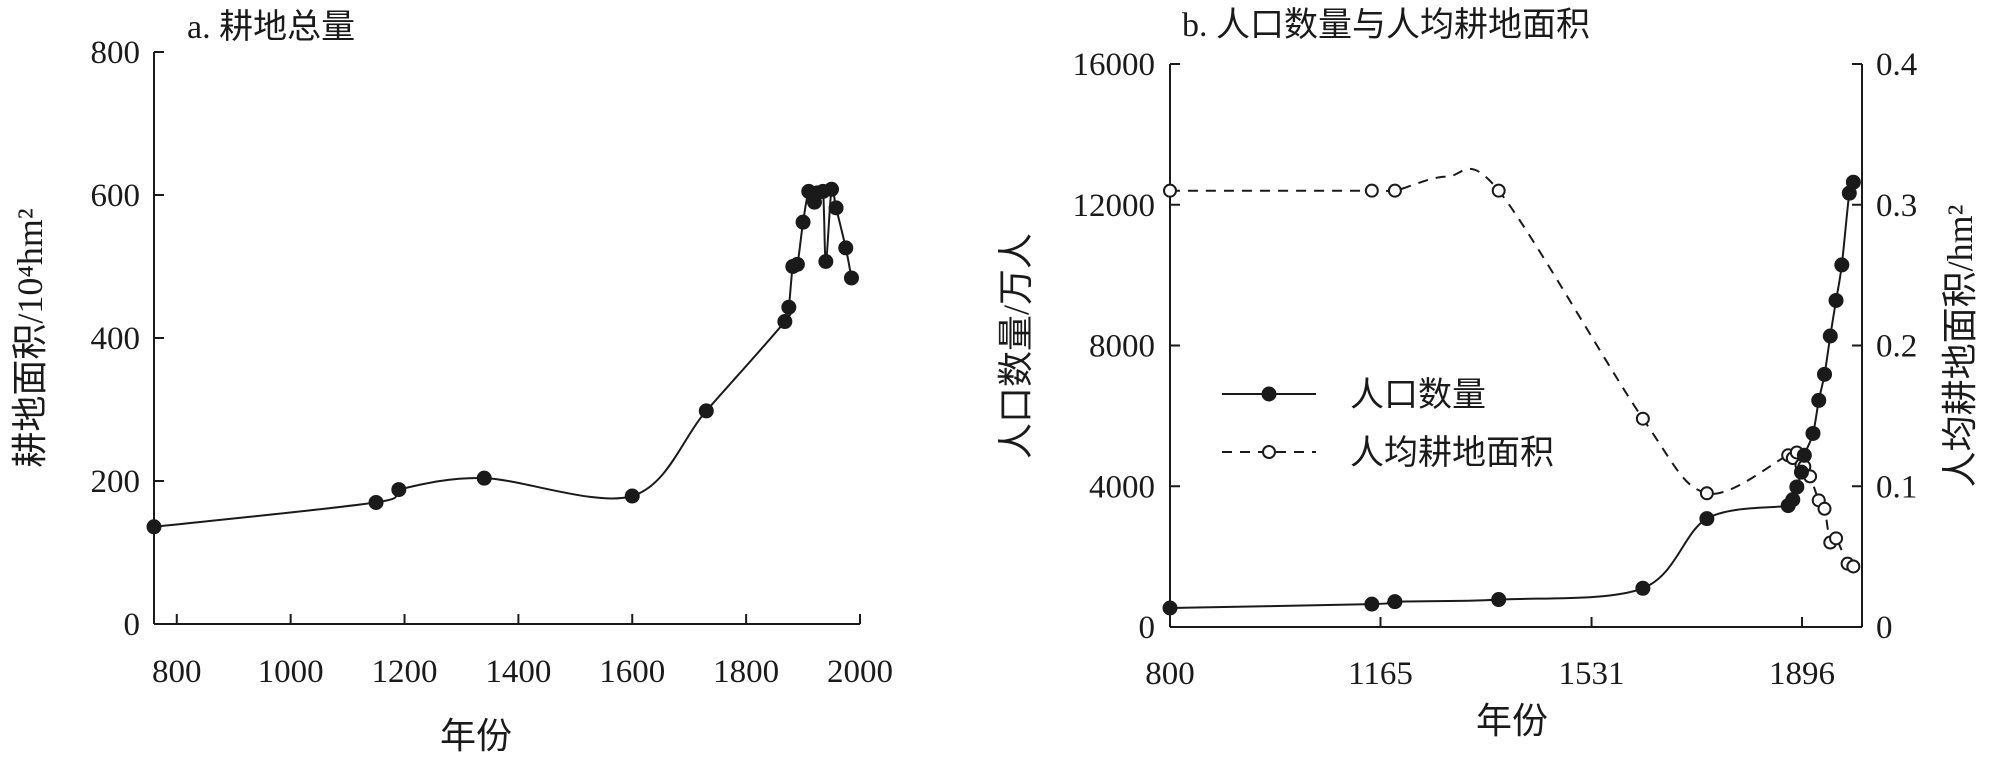 The image size is (2000, 762). What do you see at coordinates (1592, 674) in the screenshot?
I see `panel-b-x-tick-label: 1531` at bounding box center [1592, 674].